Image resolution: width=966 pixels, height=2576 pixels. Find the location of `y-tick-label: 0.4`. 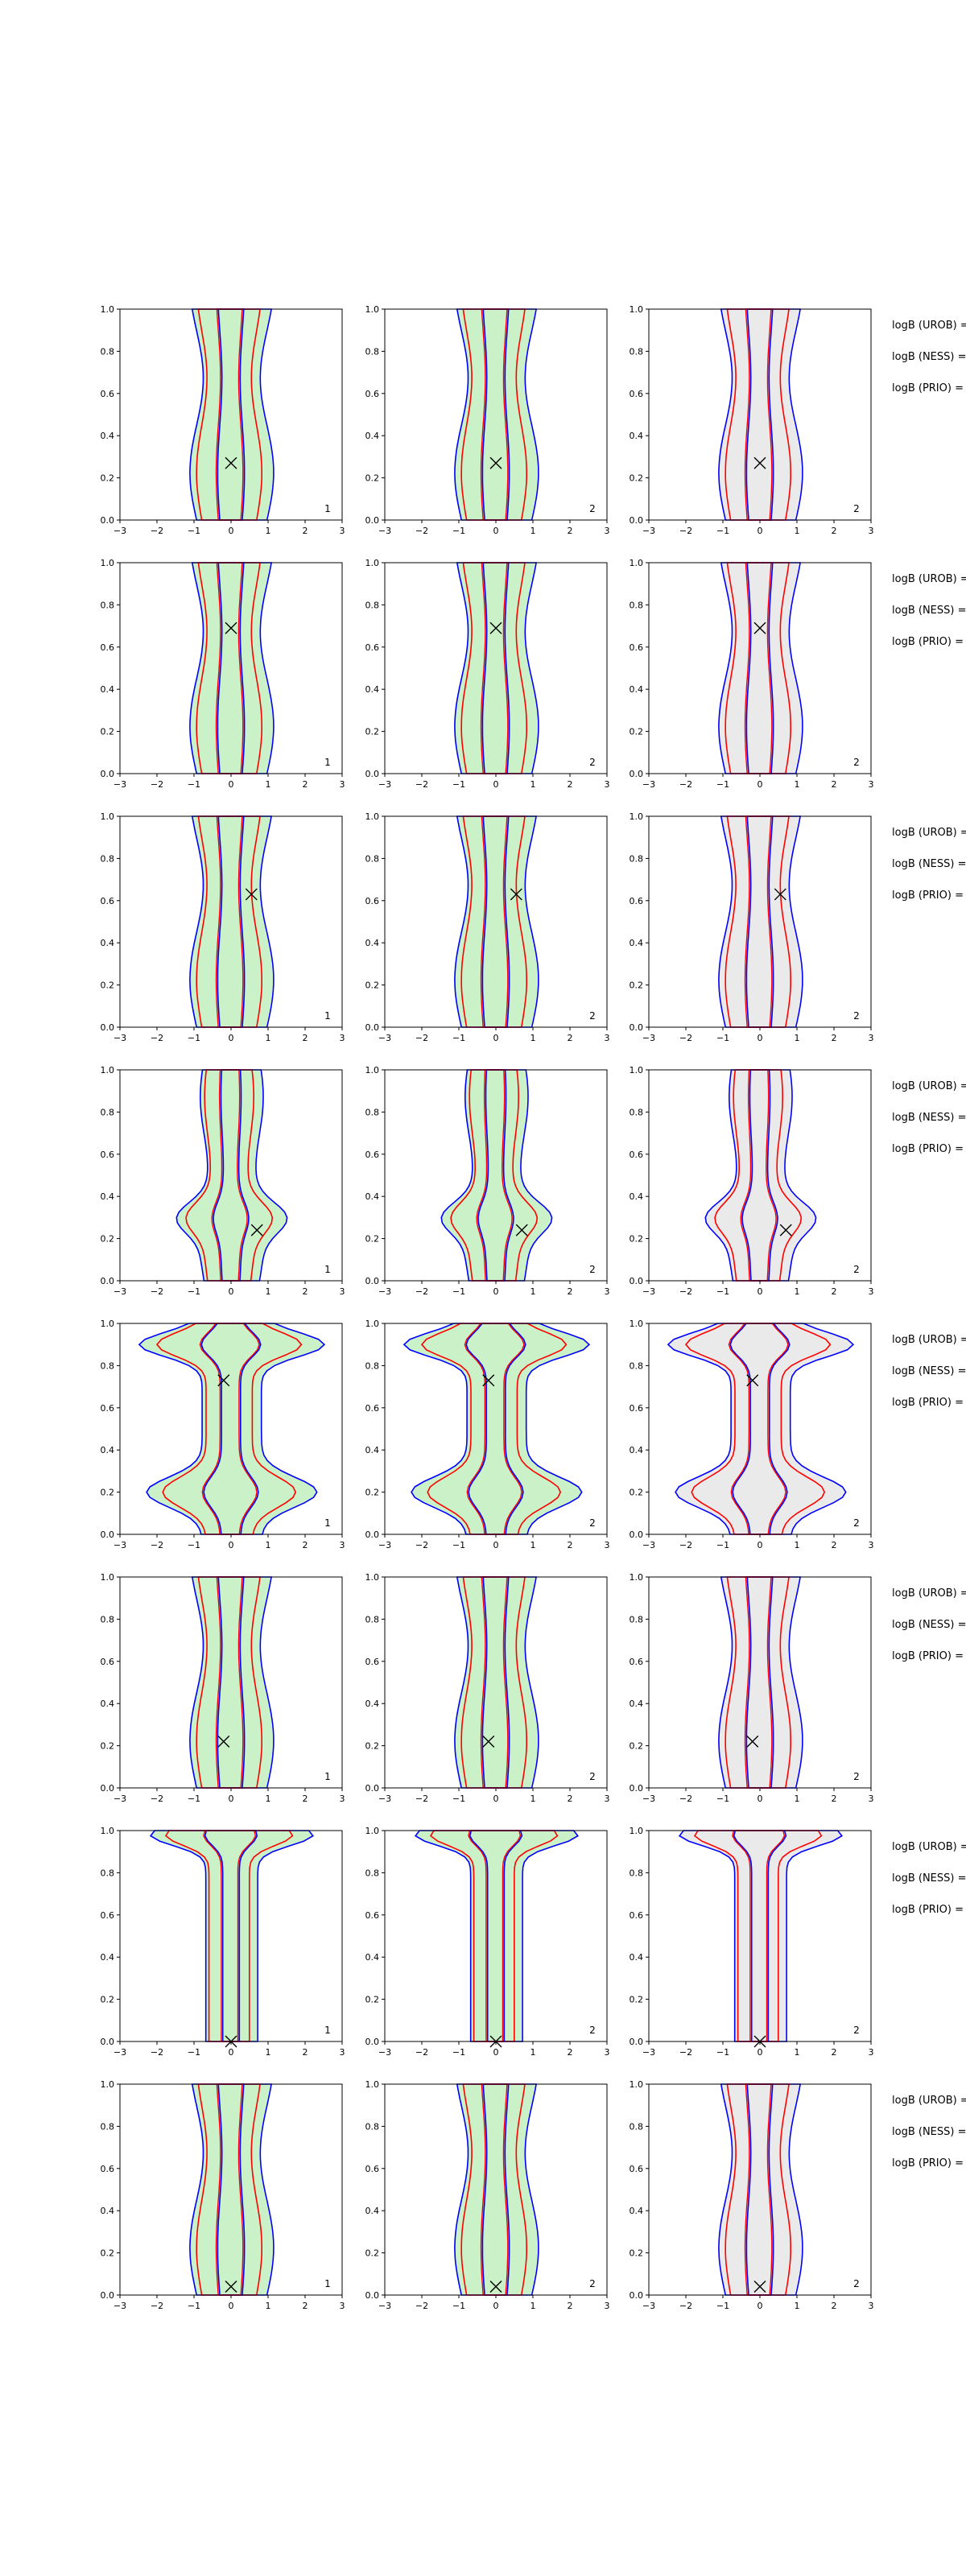

y-tick-label: 0.4 is located at coordinates (637, 689).